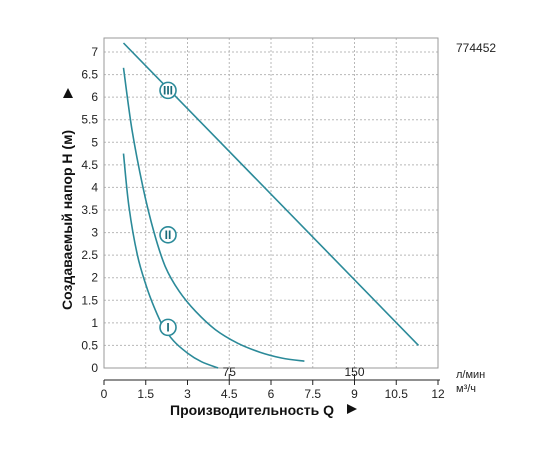 The width and height of the screenshot is (560, 460). Describe the element at coordinates (89, 345) in the screenshot. I see `y-tick-label: 0.5` at that location.